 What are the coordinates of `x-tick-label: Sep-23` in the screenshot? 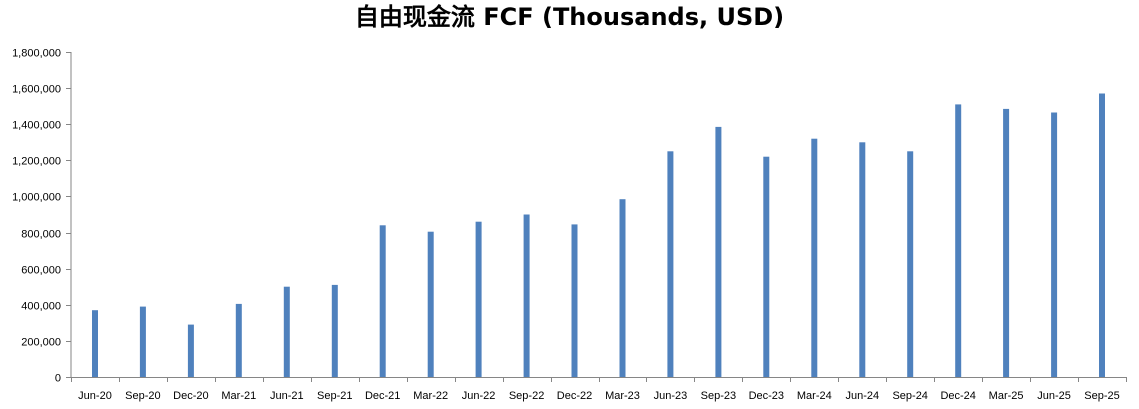 It's located at (718, 396).